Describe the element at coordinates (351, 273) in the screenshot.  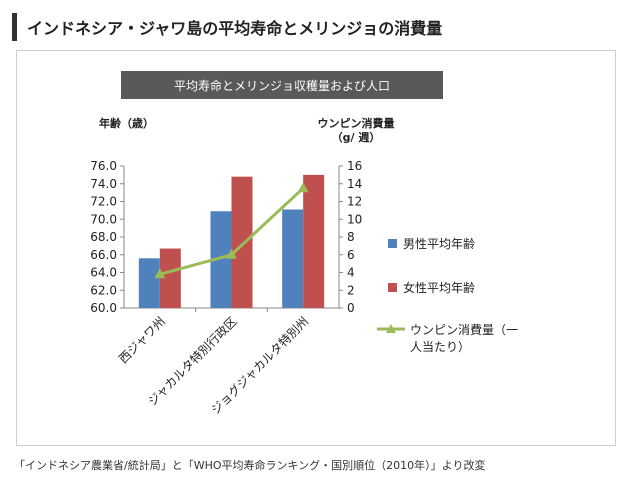
I see `right-tick-label: 4` at that location.